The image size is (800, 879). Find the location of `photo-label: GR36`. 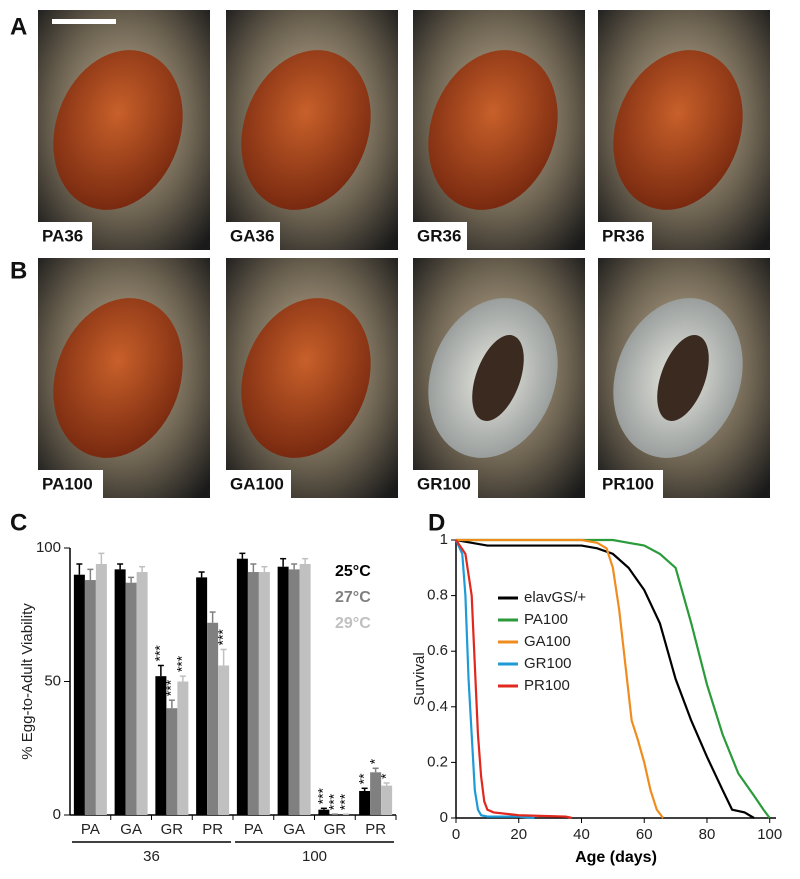

photo-label: GR36 is located at coordinates (439, 235).